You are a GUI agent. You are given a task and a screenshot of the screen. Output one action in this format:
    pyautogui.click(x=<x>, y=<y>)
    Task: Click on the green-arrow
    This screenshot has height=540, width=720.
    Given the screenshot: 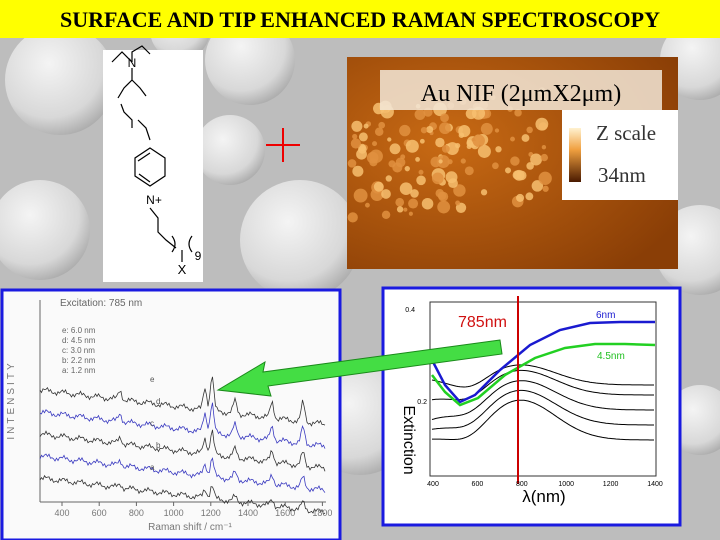 What is the action you would take?
    pyautogui.click(x=359, y=368)
    